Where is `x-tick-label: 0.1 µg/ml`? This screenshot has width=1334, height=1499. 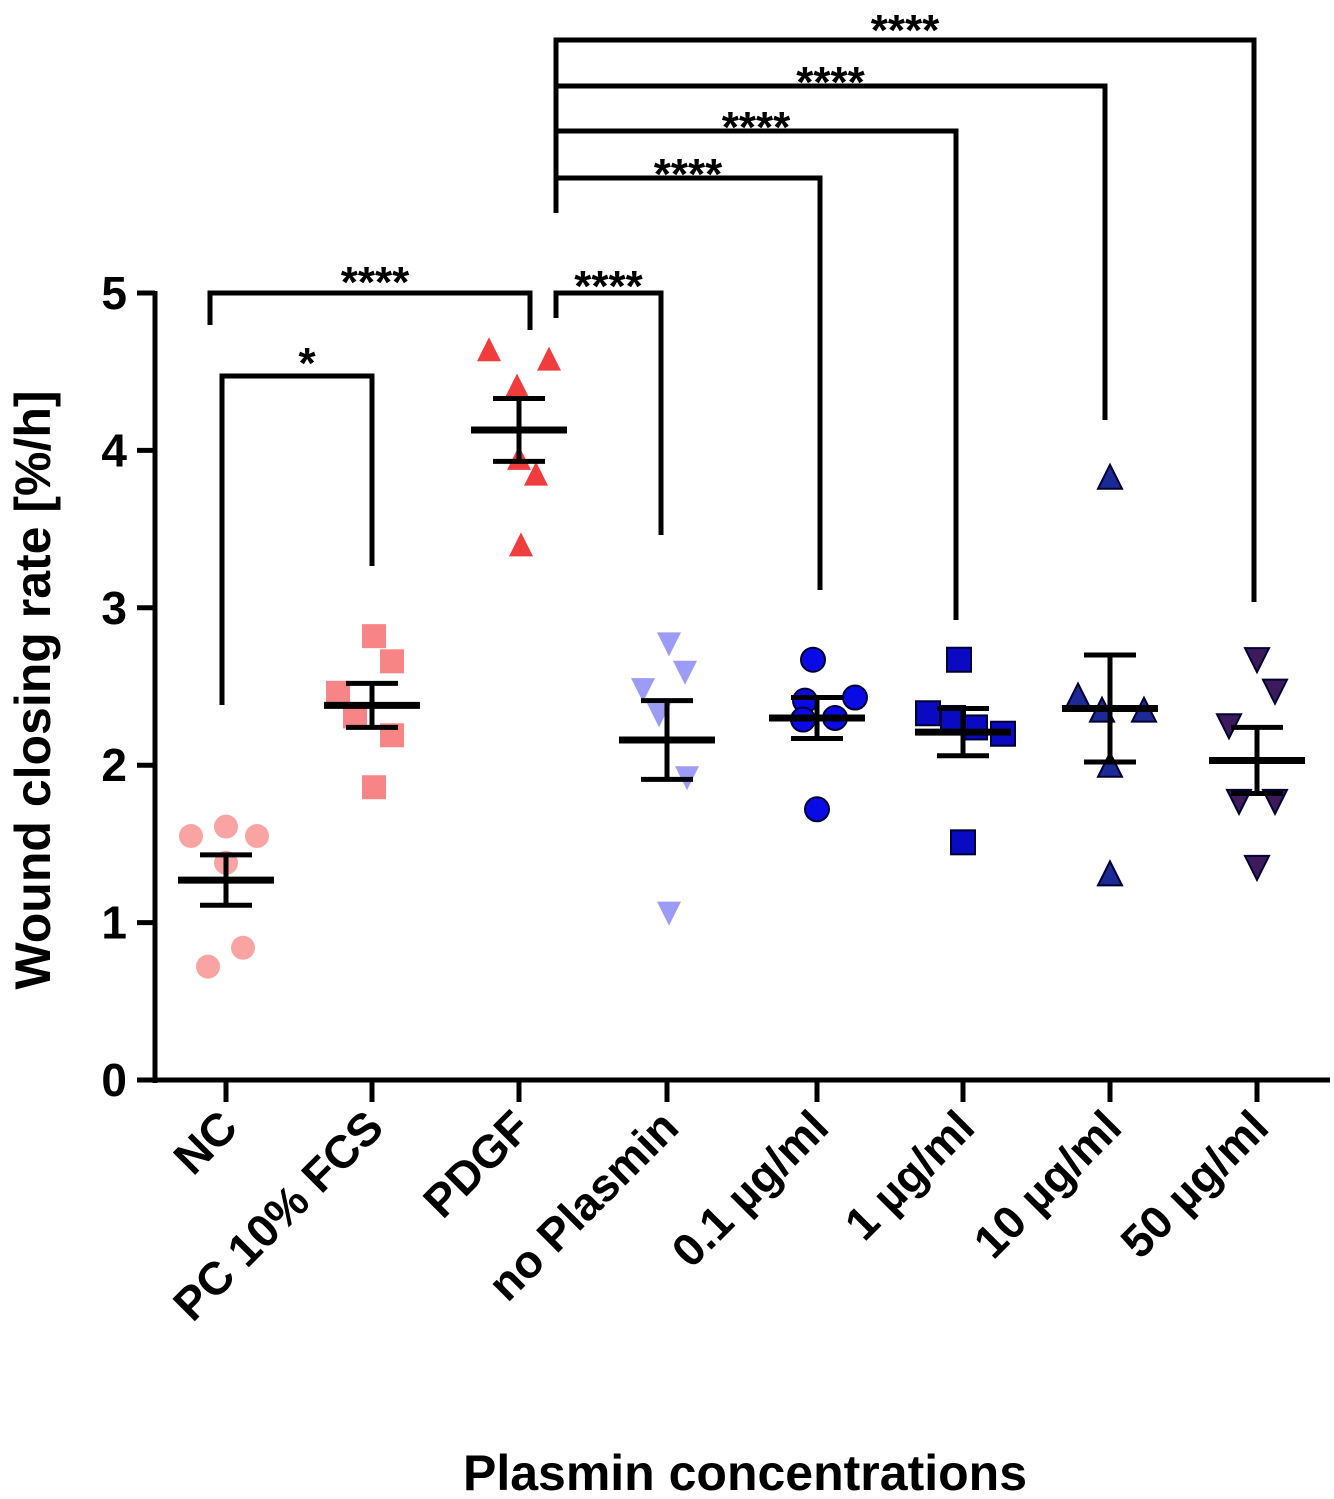 x-tick-label: 0.1 µg/ml is located at coordinates (749, 1188).